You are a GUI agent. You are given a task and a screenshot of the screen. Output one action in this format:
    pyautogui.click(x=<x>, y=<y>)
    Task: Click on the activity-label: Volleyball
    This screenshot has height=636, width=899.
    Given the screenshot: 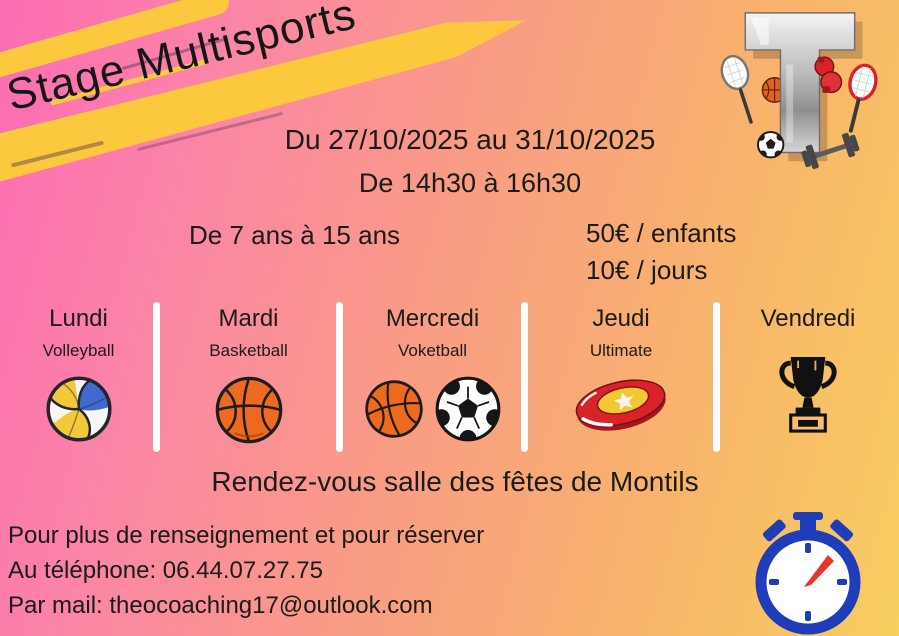 What is the action you would take?
    pyautogui.click(x=78, y=350)
    